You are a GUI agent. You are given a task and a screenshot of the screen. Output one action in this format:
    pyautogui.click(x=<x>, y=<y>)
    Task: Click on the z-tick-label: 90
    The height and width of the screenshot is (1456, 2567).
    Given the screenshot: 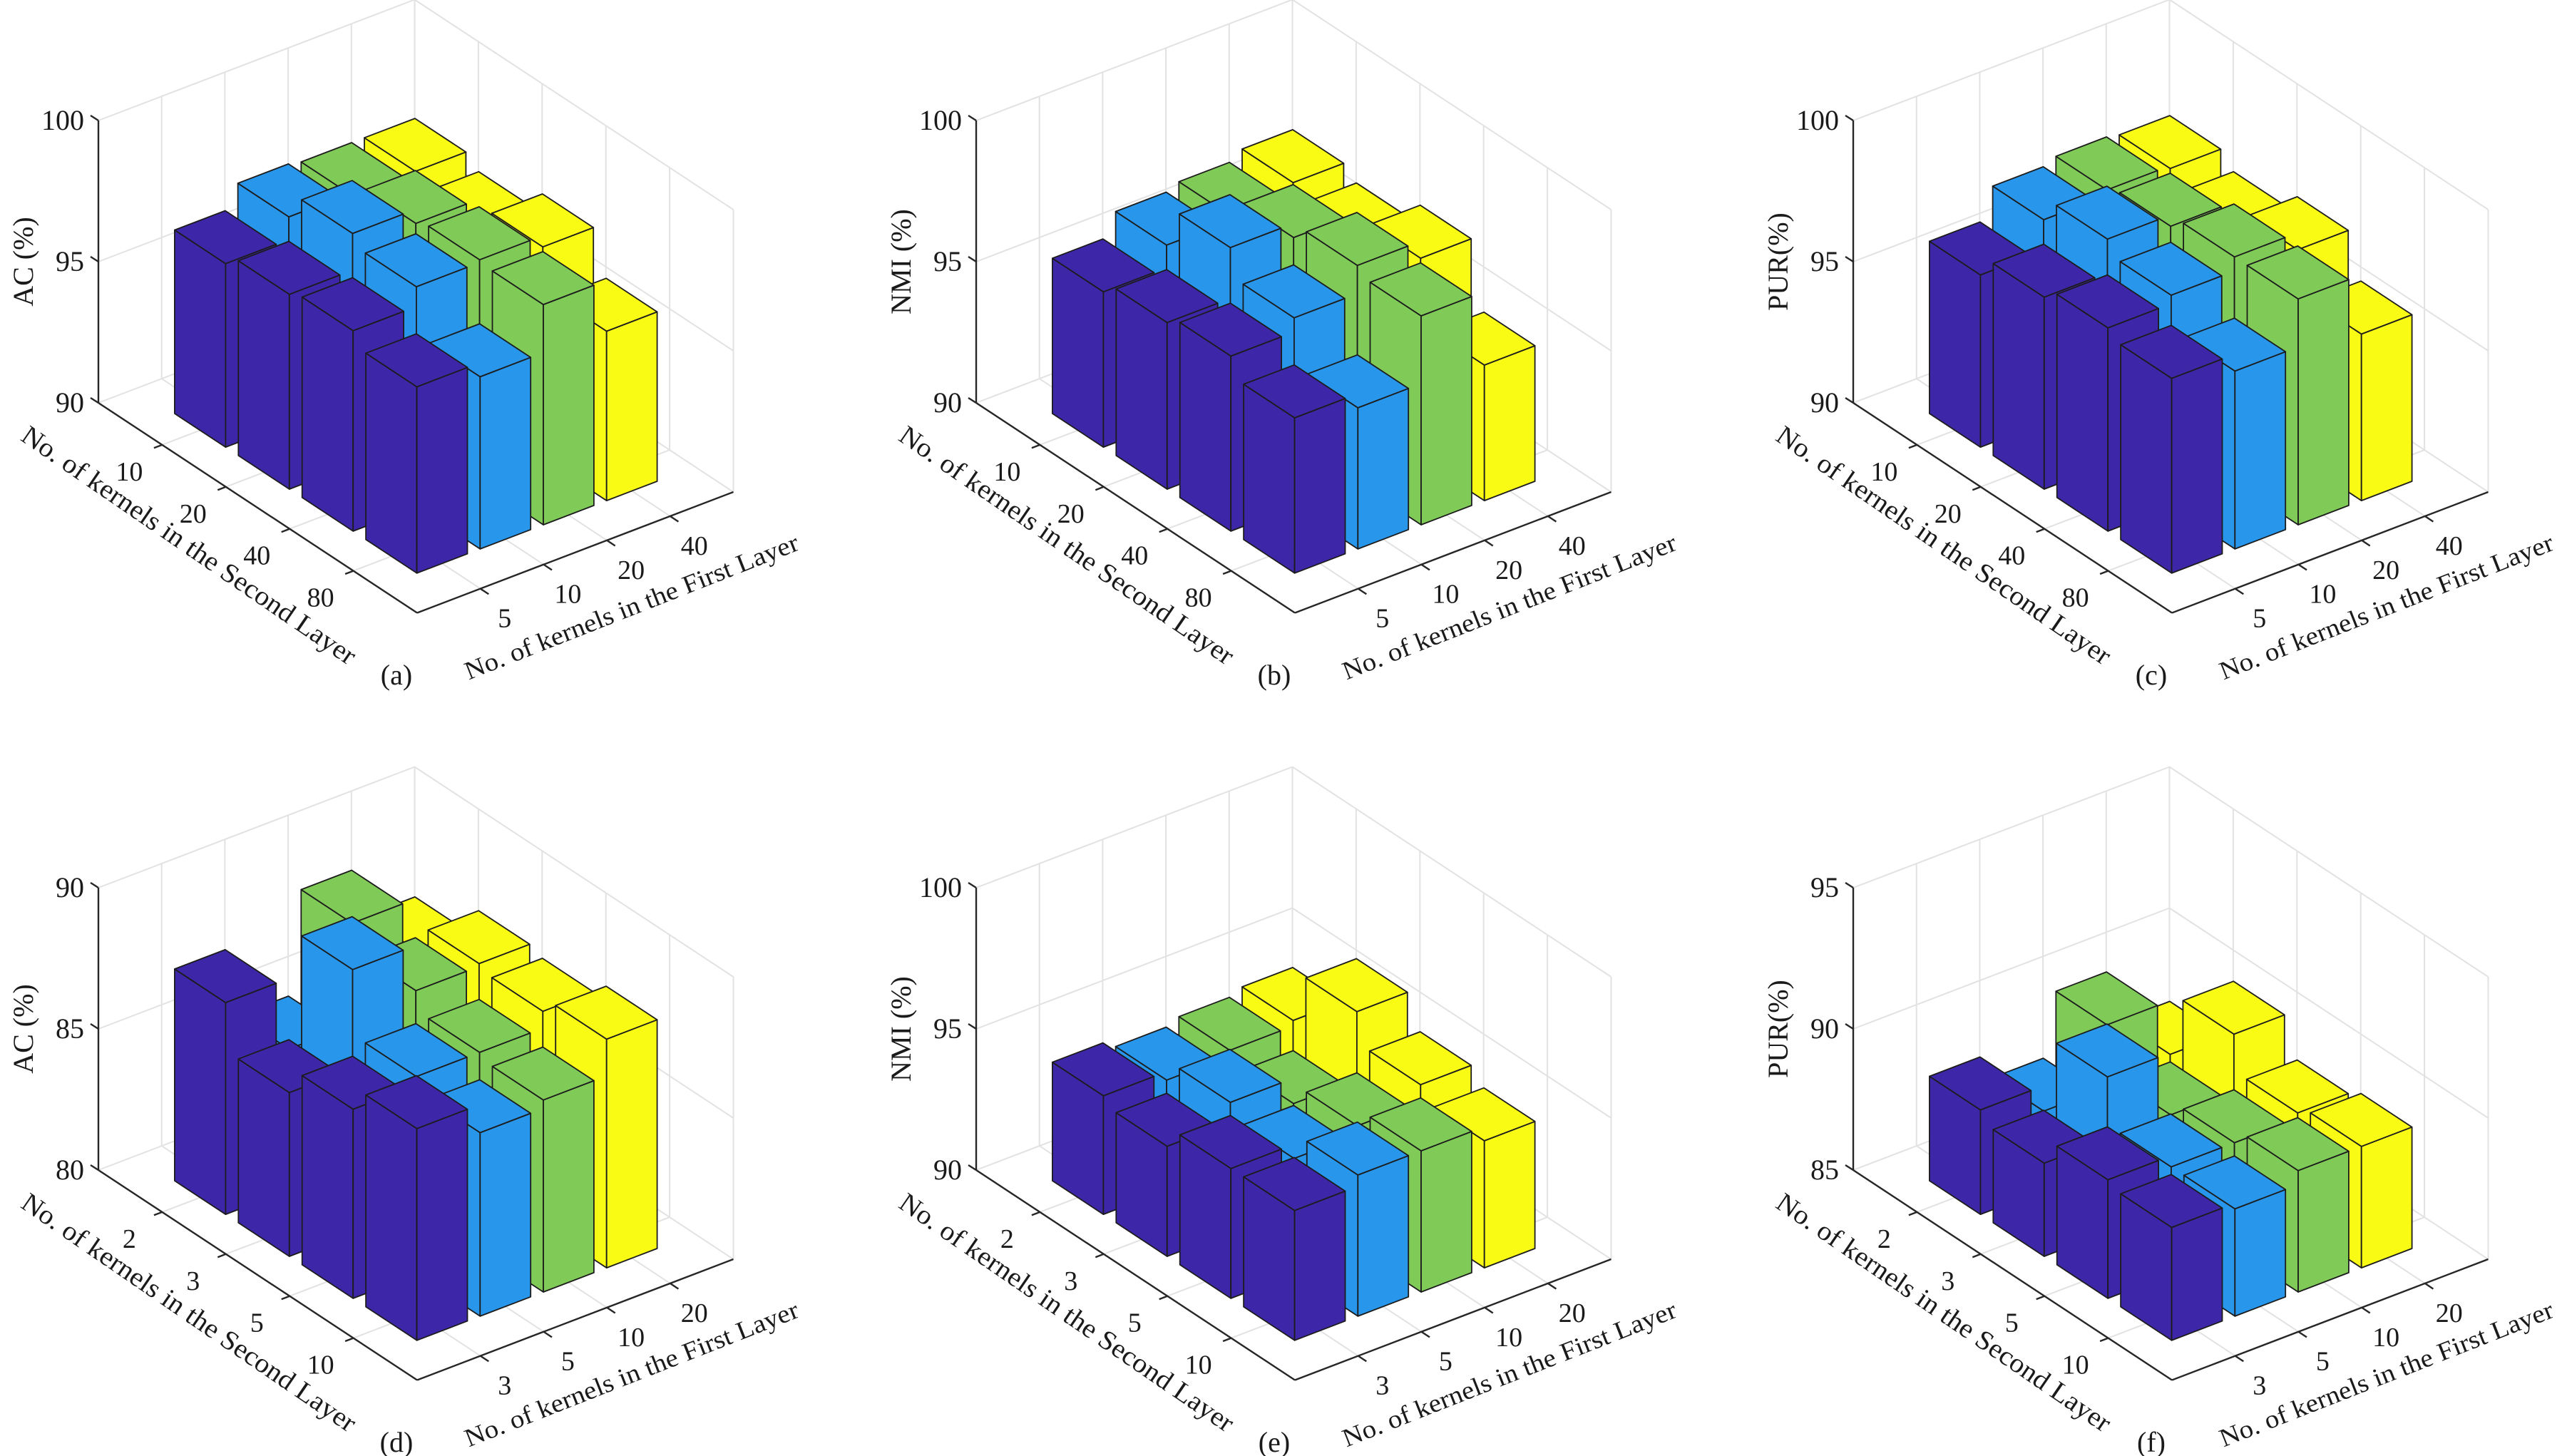 What is the action you would take?
    pyautogui.click(x=1824, y=1028)
    